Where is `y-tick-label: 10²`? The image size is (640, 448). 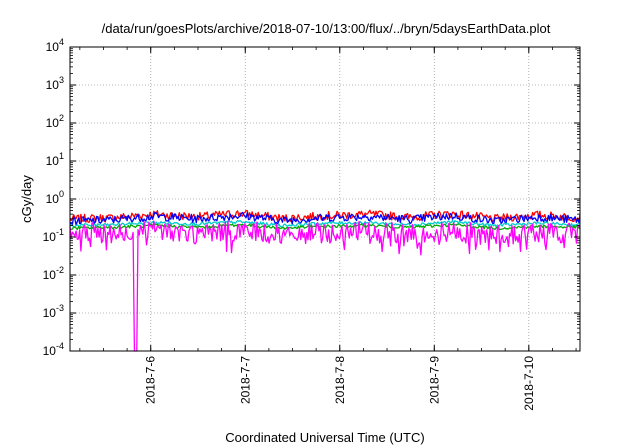 y-tick-label: 10² is located at coordinates (55, 121).